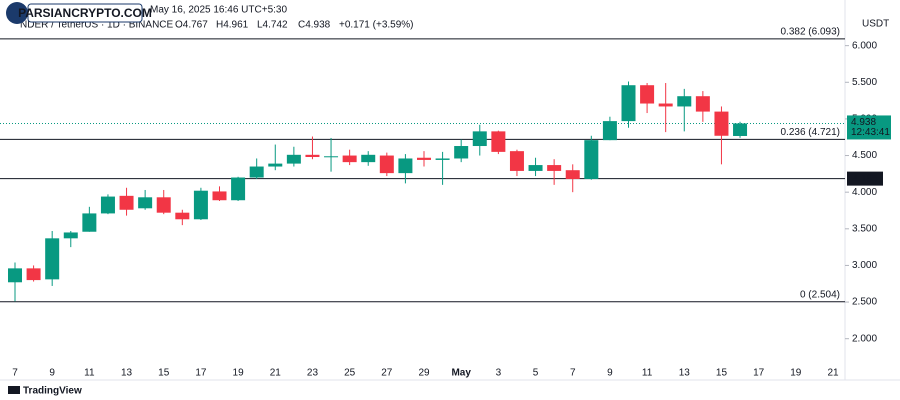 Image resolution: width=900 pixels, height=400 pixels. I want to click on watermark-logo, so click(17, 13).